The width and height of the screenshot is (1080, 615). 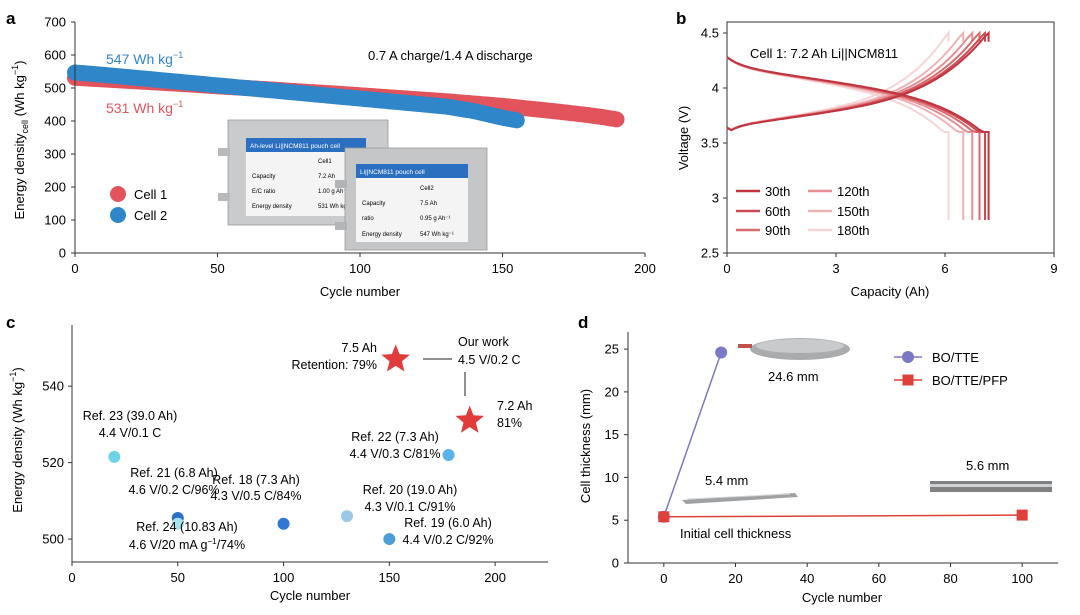 What do you see at coordinates (1053, 268) in the screenshot?
I see `x-tick-label-b: 9` at bounding box center [1053, 268].